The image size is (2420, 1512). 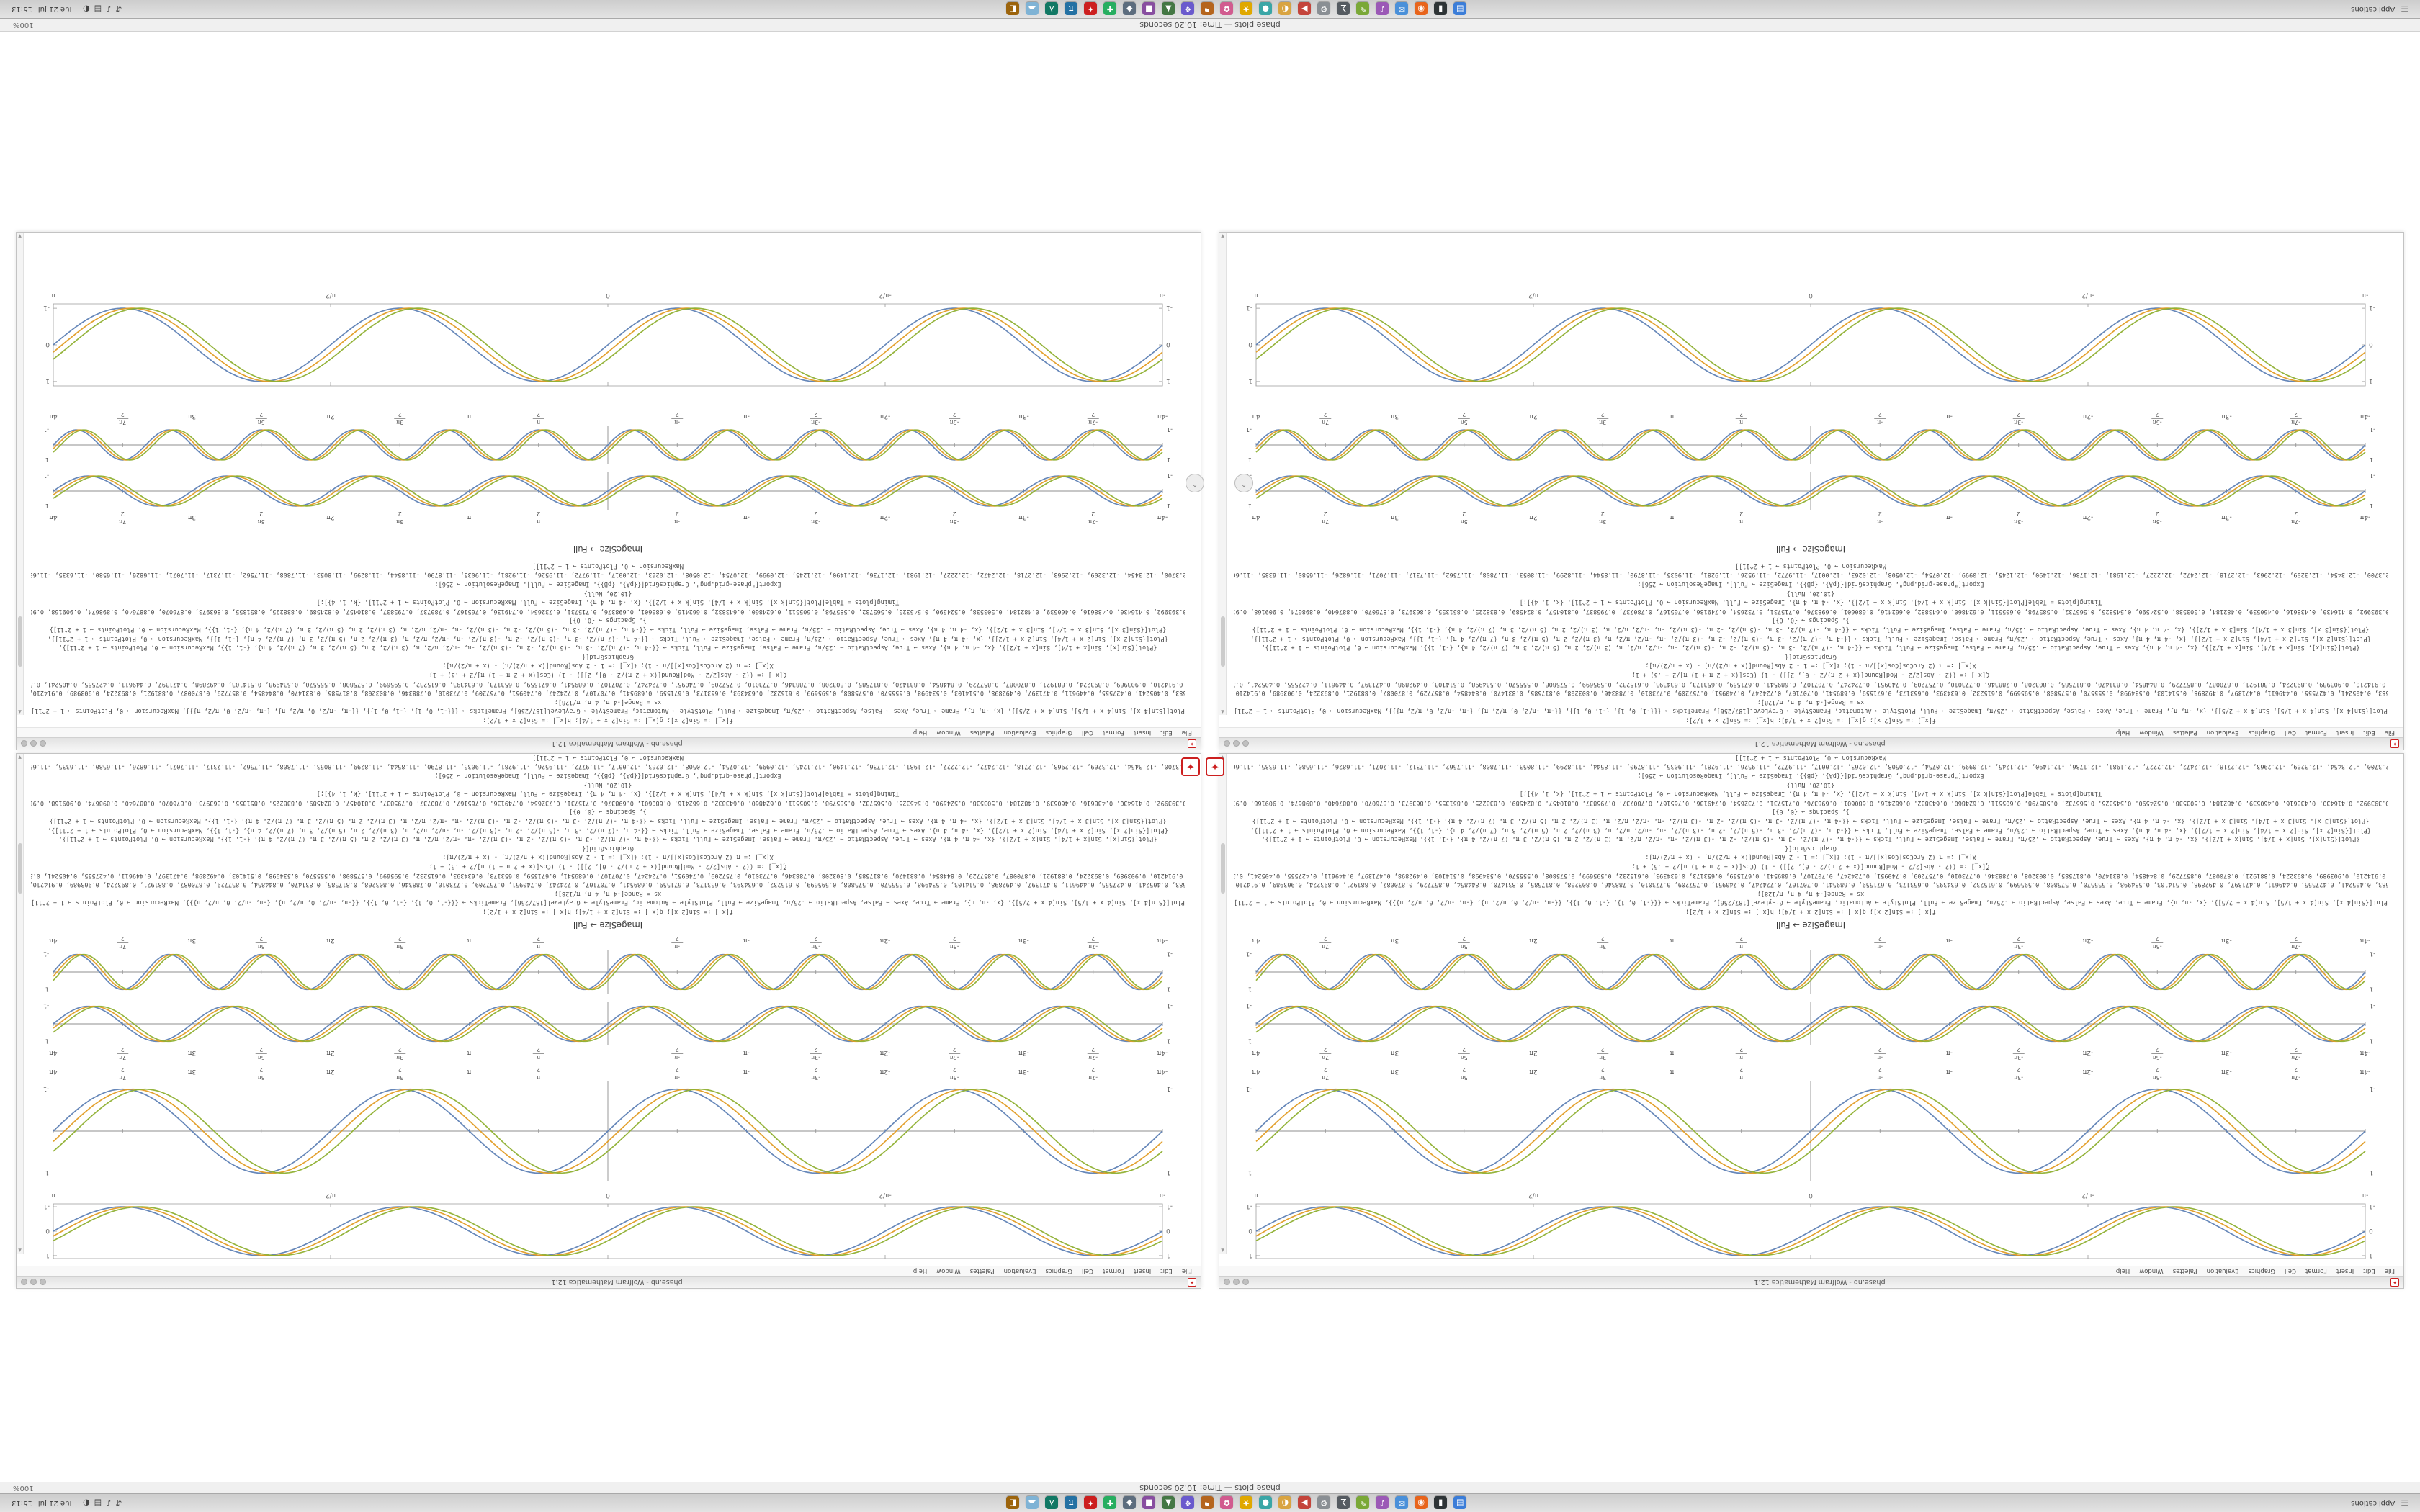 I want to click on scrollbar-thumb, so click(x=1223, y=868).